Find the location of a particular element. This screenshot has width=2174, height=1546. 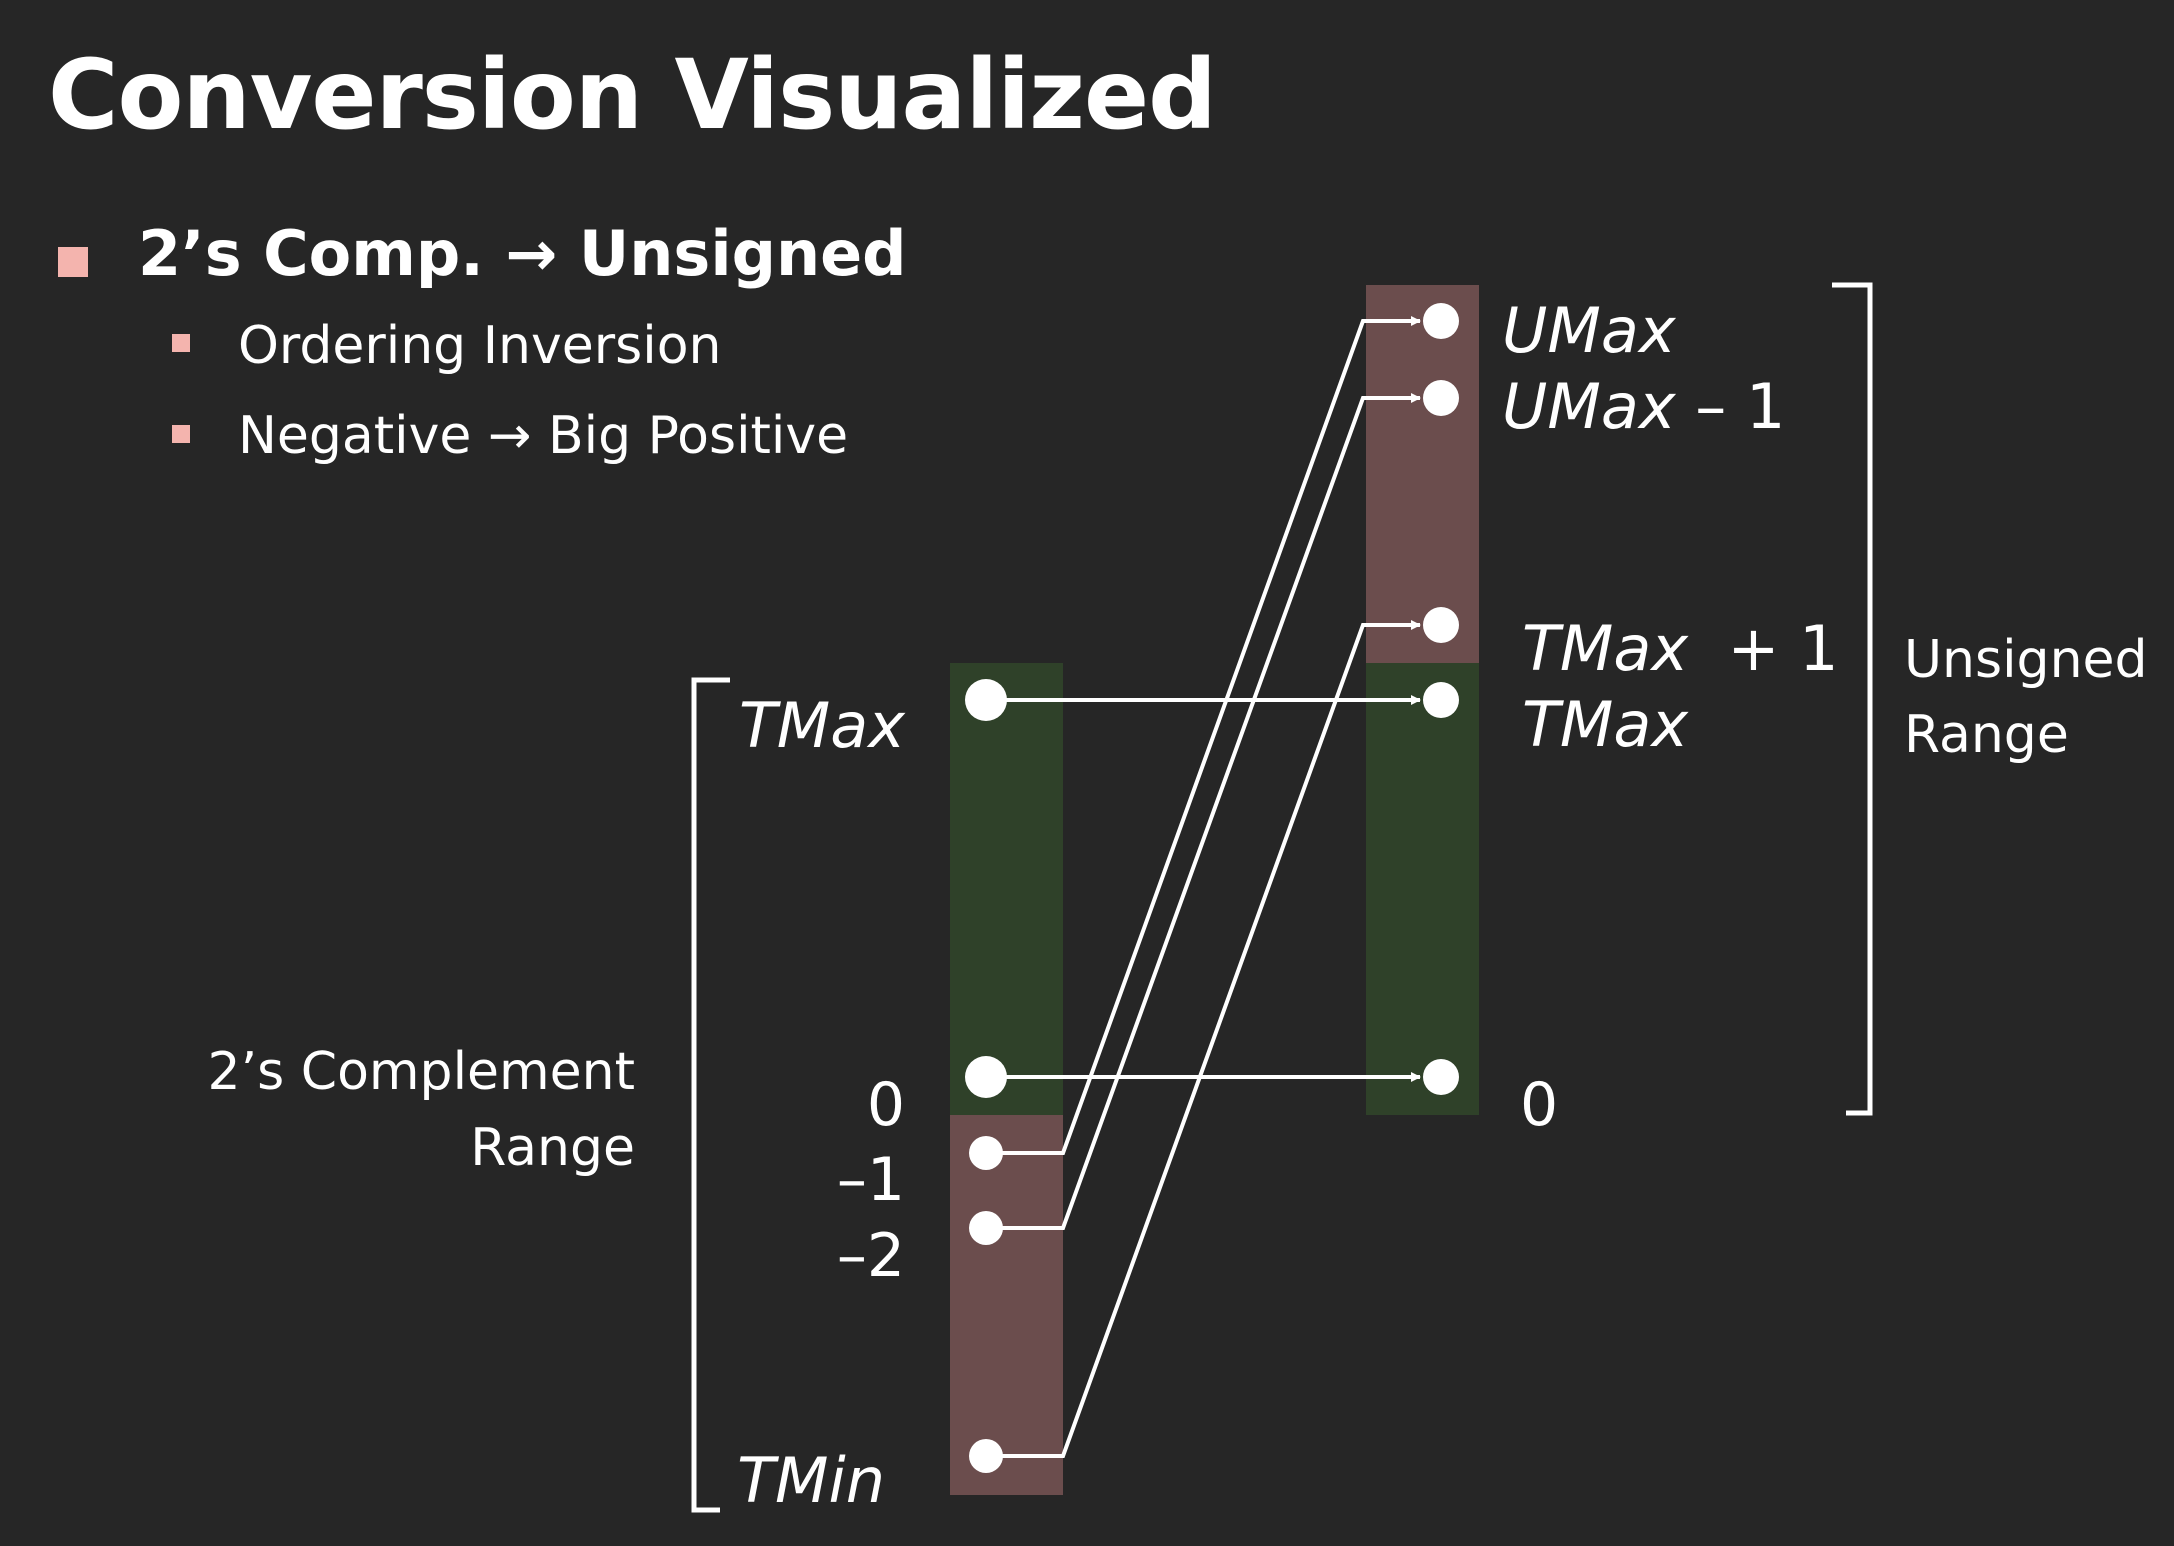

left-dot-tmin is located at coordinates (986, 1456).